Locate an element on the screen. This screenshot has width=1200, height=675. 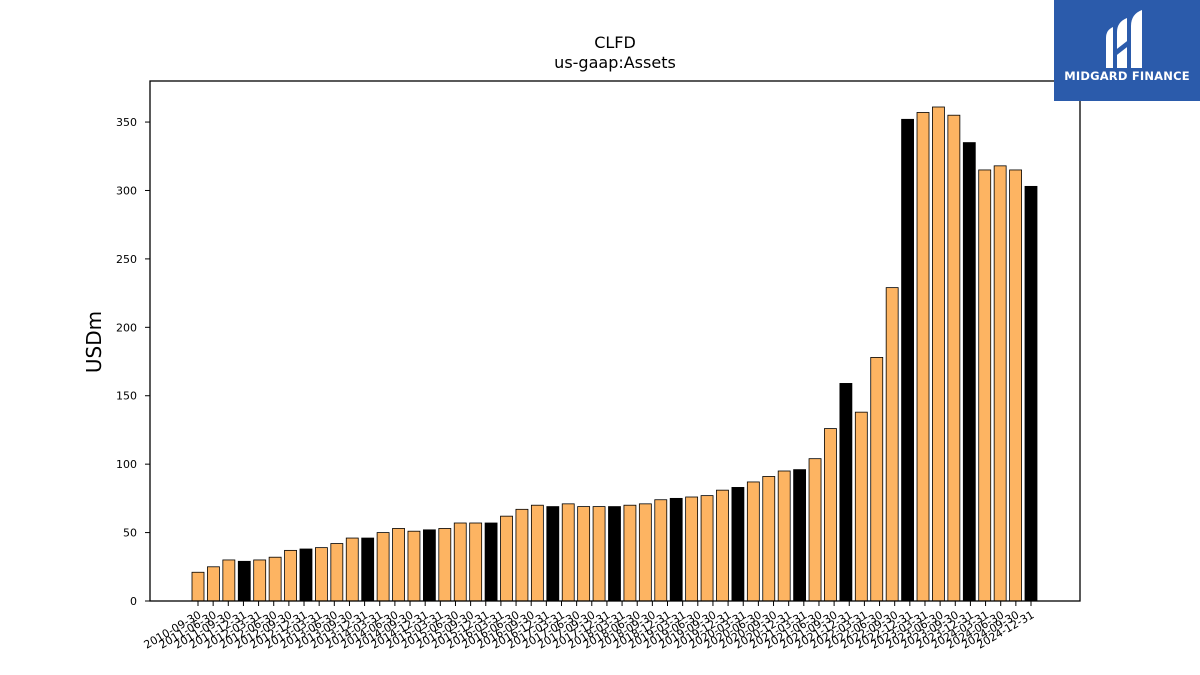
y-tick-label: 350 is located at coordinates (126, 122).